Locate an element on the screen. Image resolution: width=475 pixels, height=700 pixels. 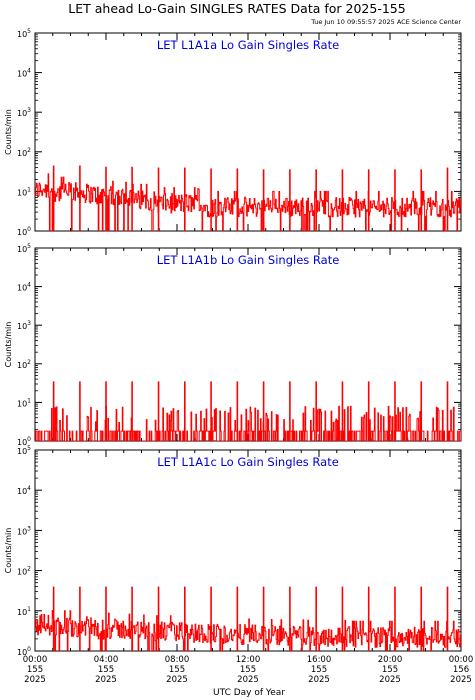
x-tick-label: 16:00 is located at coordinates (319, 660).